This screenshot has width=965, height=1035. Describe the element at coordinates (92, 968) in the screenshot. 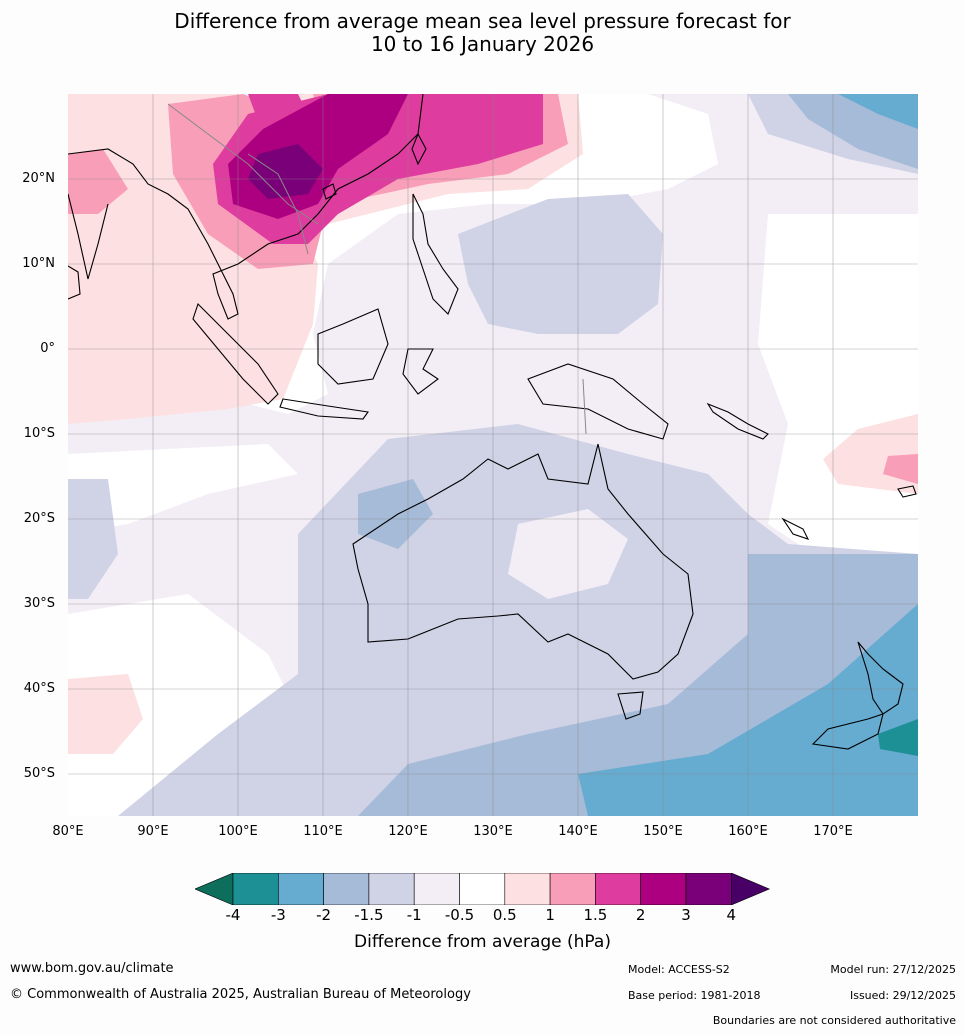

I see `website-link: www.bom.gov.au/climate` at that location.